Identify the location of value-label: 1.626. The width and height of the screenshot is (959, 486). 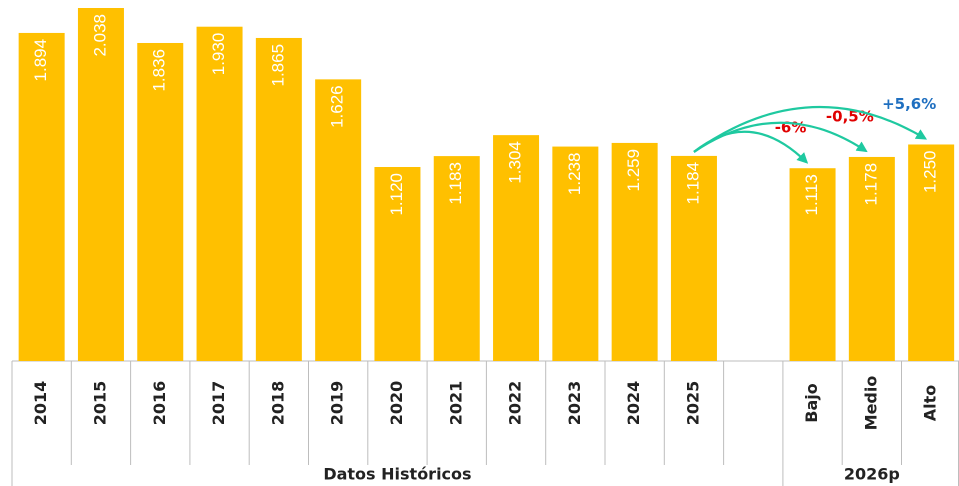
(337, 106).